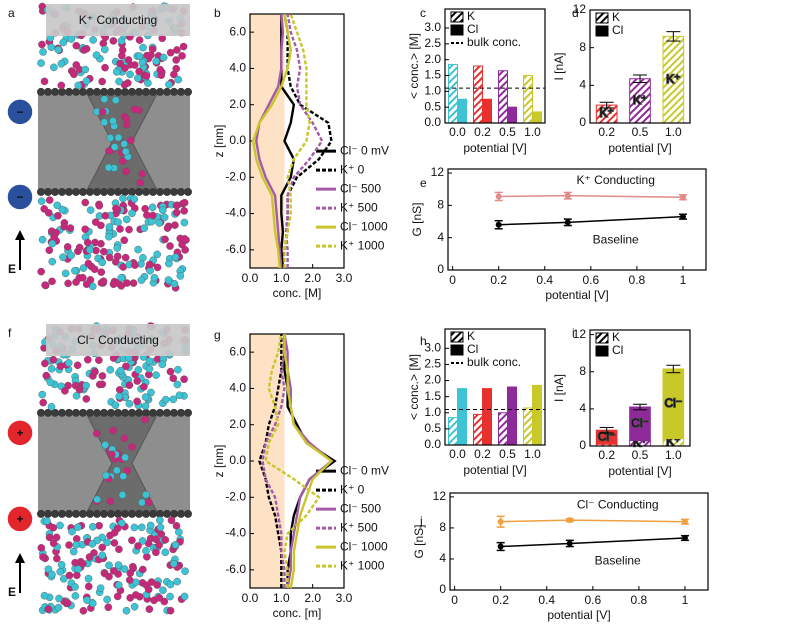 The image size is (800, 635). Describe the element at coordinates (471, 16) in the screenshot. I see `legend-label: K` at that location.